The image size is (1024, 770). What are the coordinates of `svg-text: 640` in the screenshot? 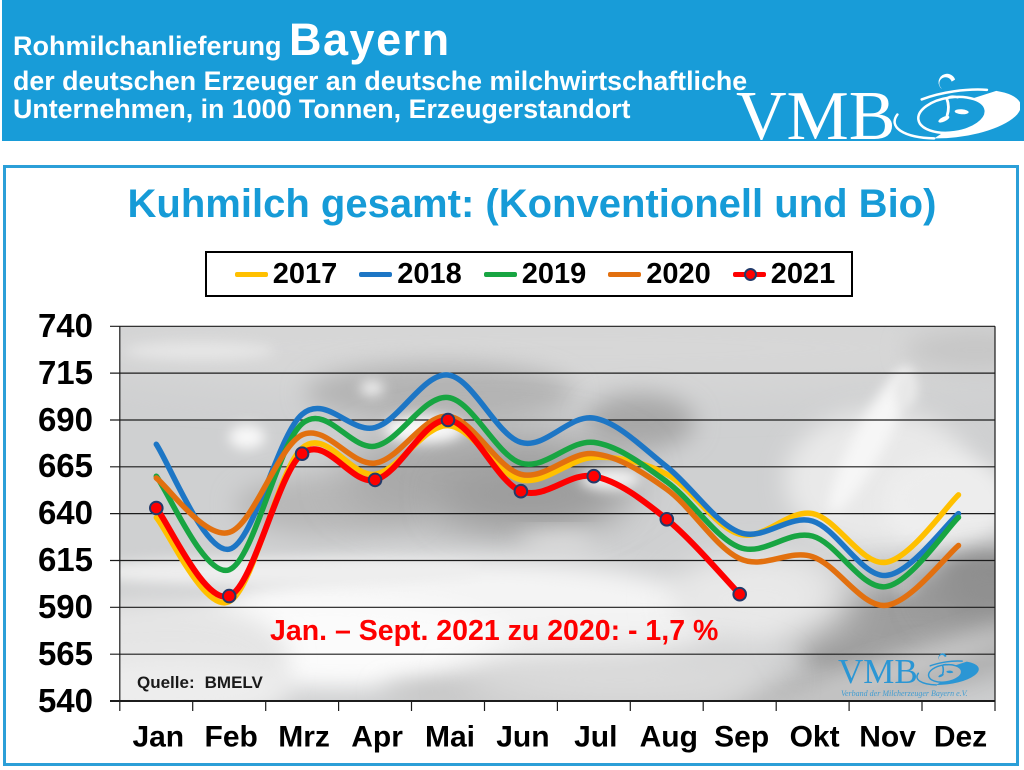 It's located at (65, 512).